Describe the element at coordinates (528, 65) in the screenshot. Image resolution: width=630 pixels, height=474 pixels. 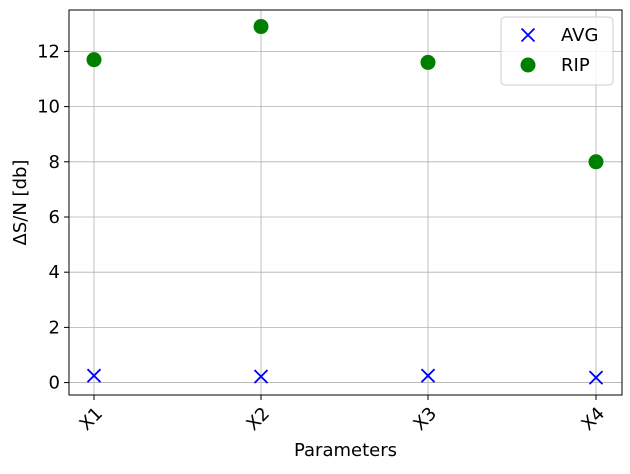
I see `rip-point-legend-marker` at that location.